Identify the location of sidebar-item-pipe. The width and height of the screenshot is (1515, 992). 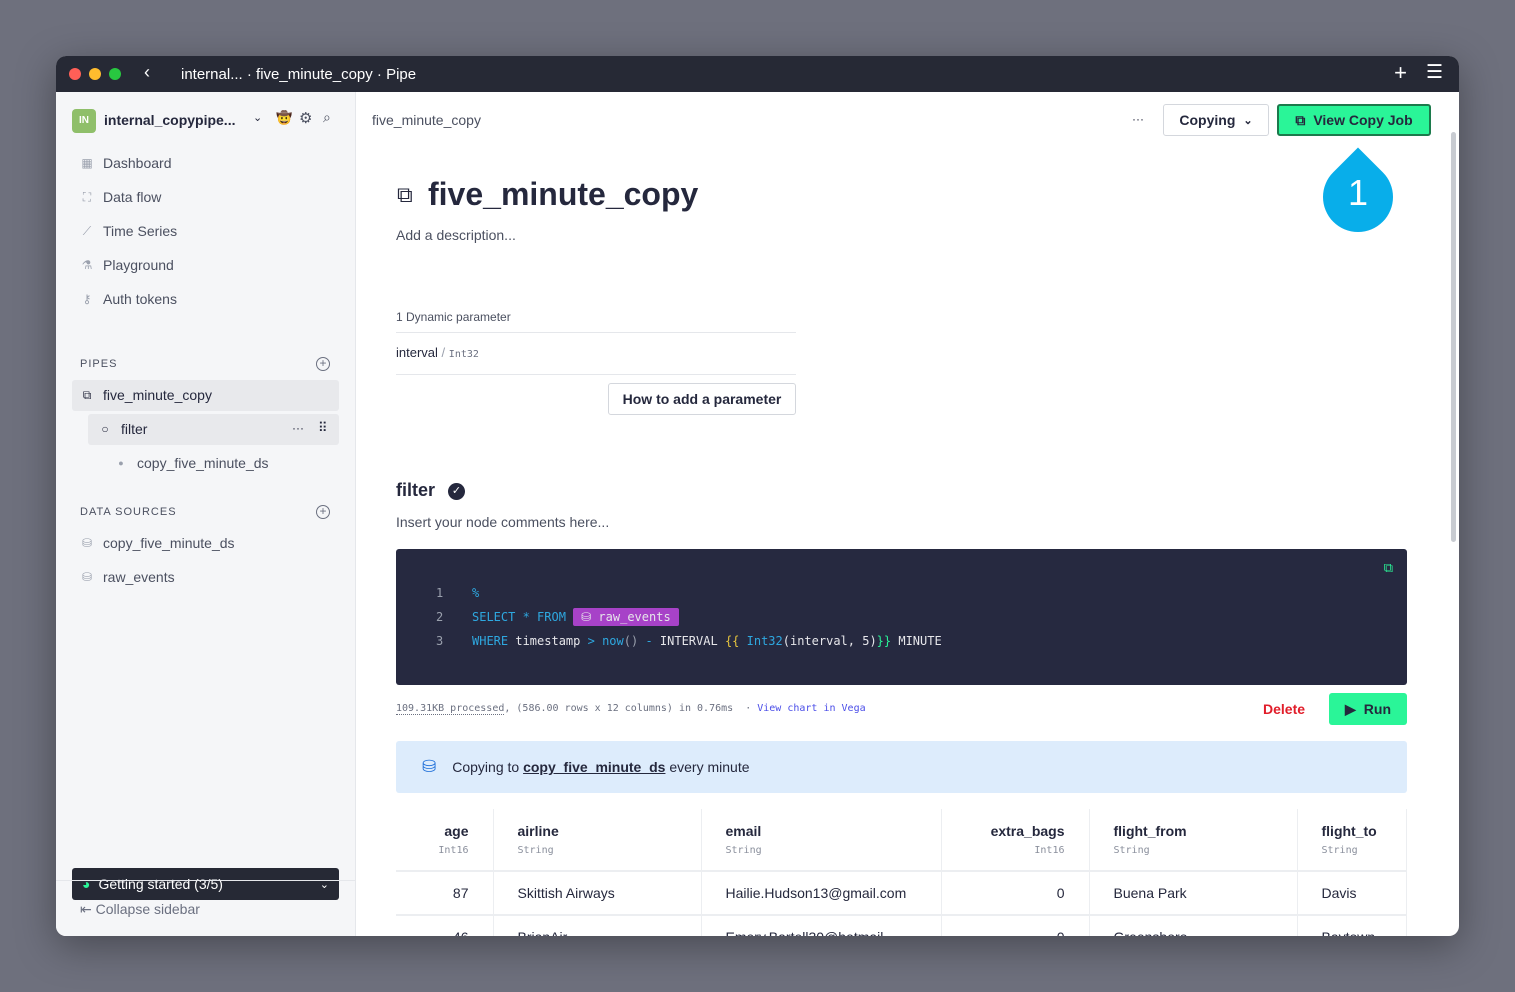
(205, 395).